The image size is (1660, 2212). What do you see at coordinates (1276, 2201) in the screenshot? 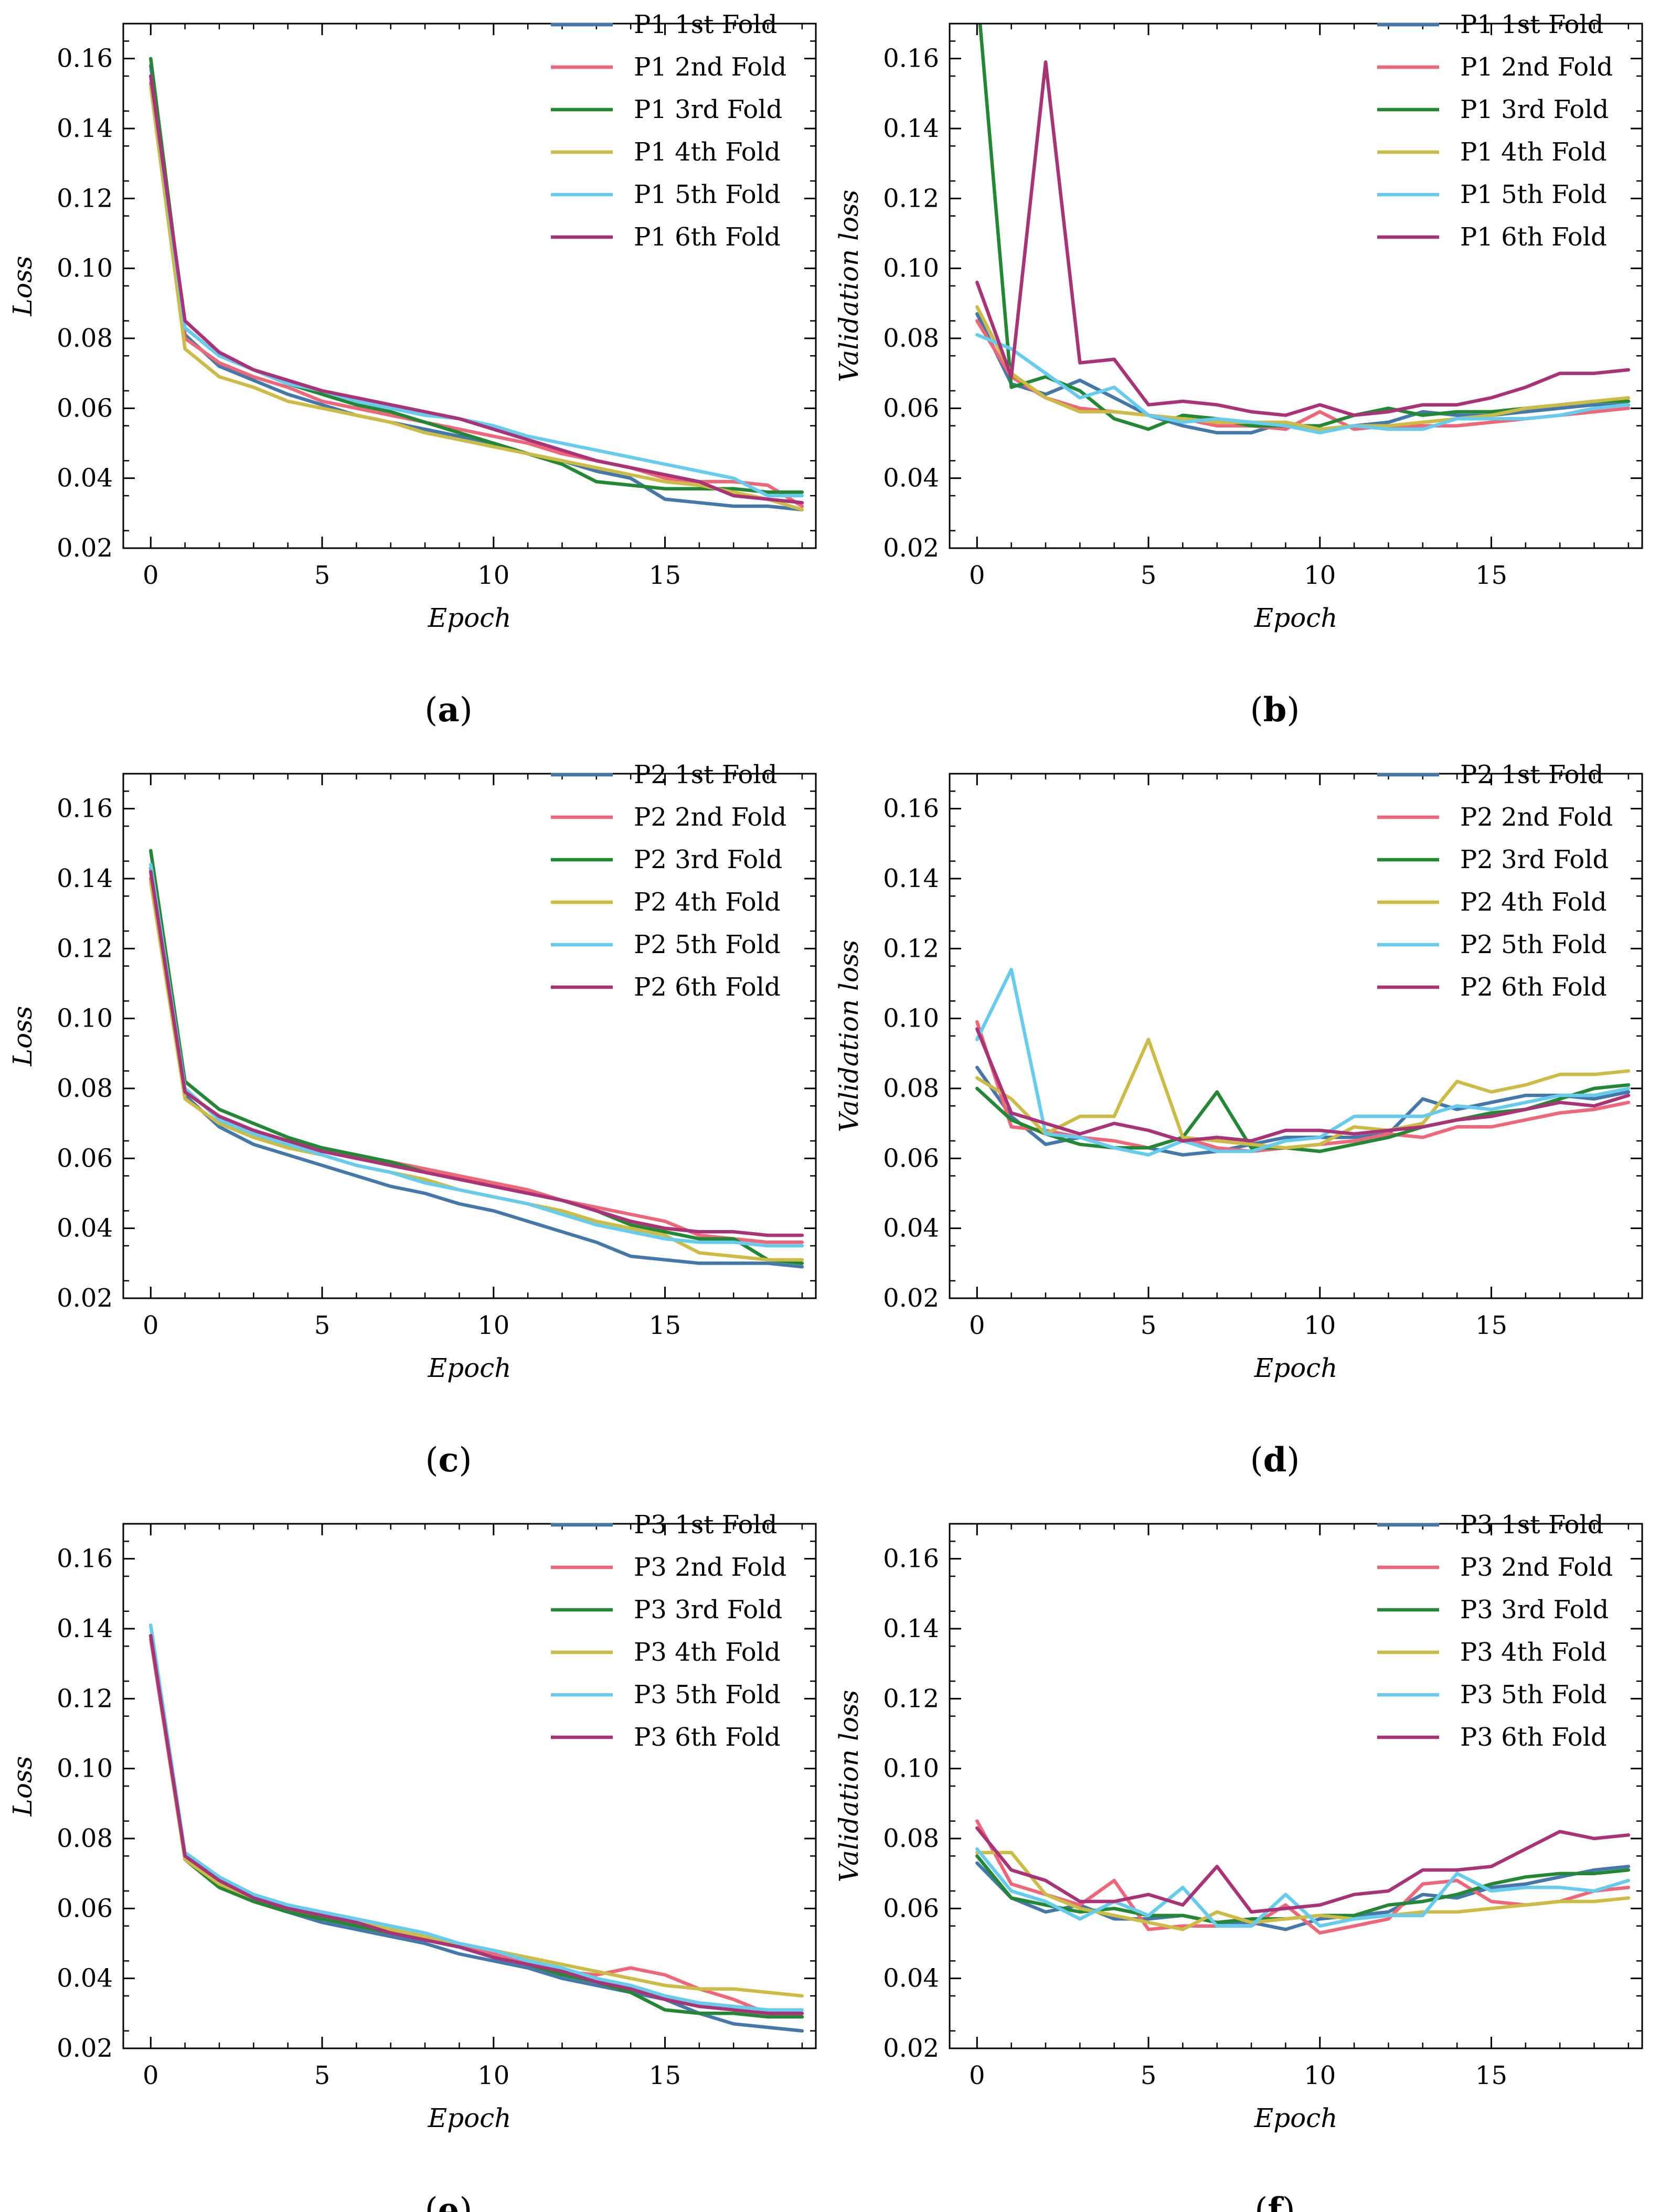
I see `caption-letter: f` at bounding box center [1276, 2201].